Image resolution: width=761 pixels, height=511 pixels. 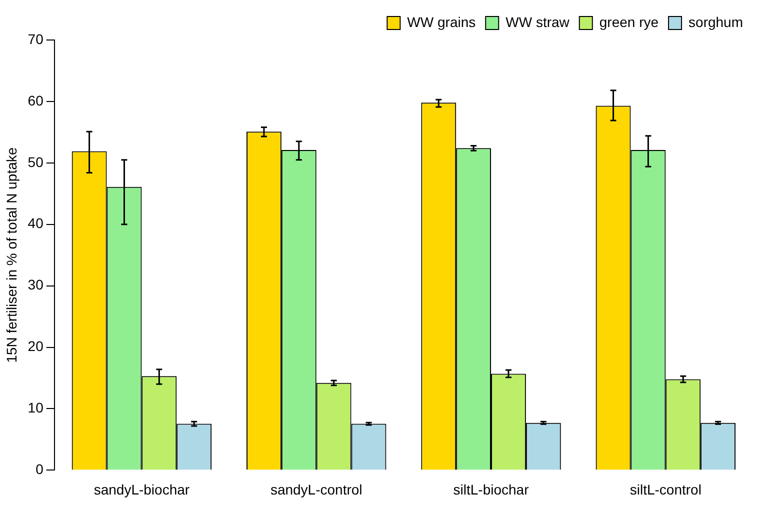 I want to click on x-tick-label: sandyL-control, so click(x=316, y=489).